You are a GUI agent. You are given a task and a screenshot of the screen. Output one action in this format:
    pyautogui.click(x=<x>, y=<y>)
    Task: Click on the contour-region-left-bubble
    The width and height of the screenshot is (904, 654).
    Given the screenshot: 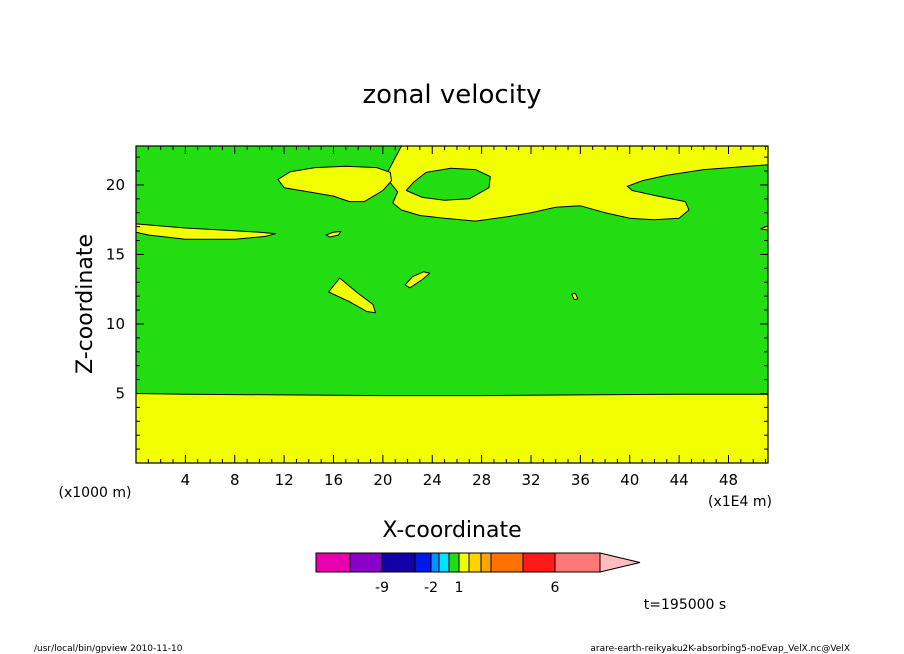 What is the action you would take?
    pyautogui.click(x=334, y=184)
    